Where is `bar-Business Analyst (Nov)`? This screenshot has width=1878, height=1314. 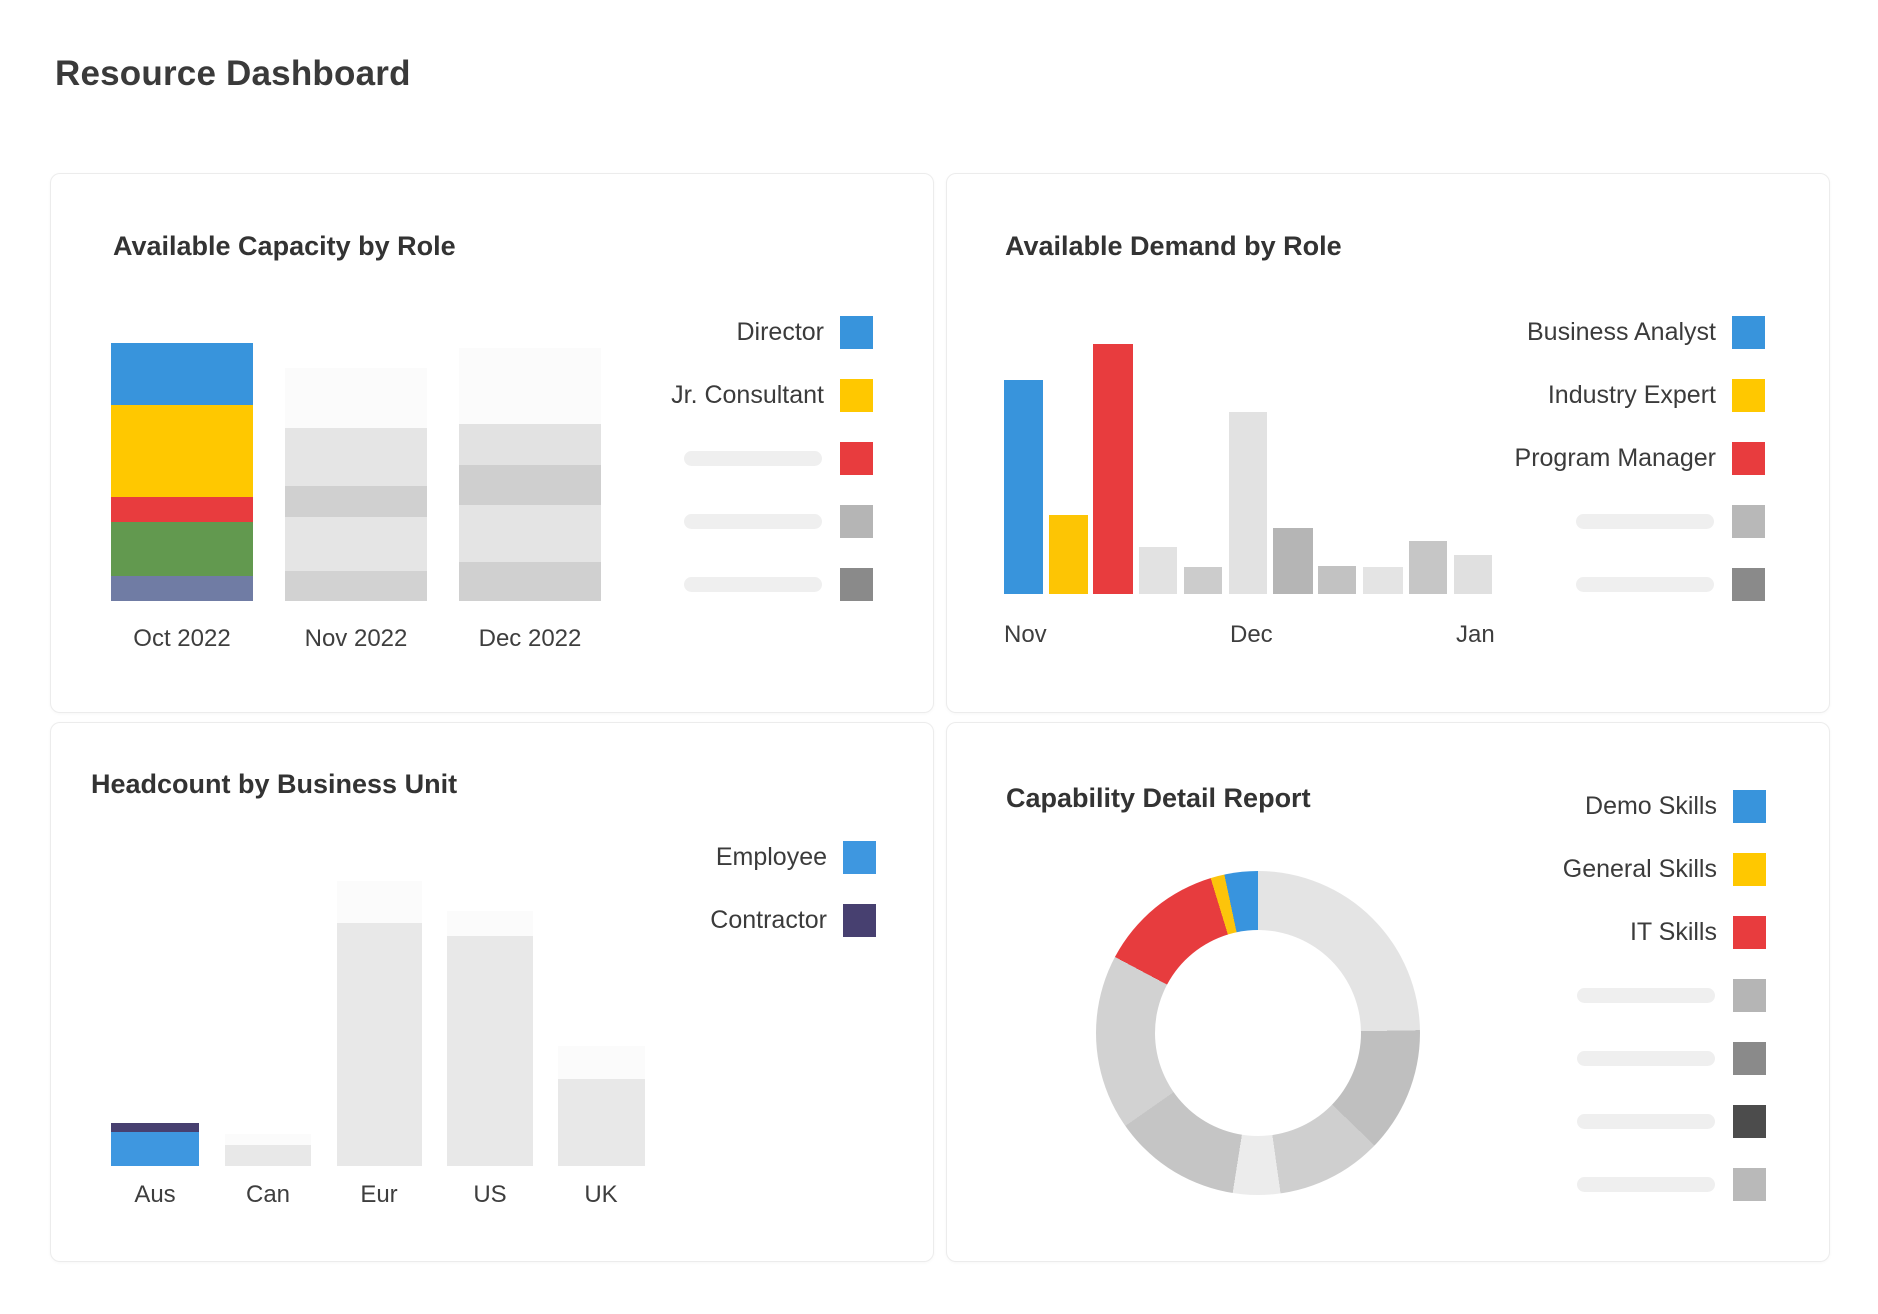
bar-Business Analyst (Nov) is located at coordinates (1023, 487).